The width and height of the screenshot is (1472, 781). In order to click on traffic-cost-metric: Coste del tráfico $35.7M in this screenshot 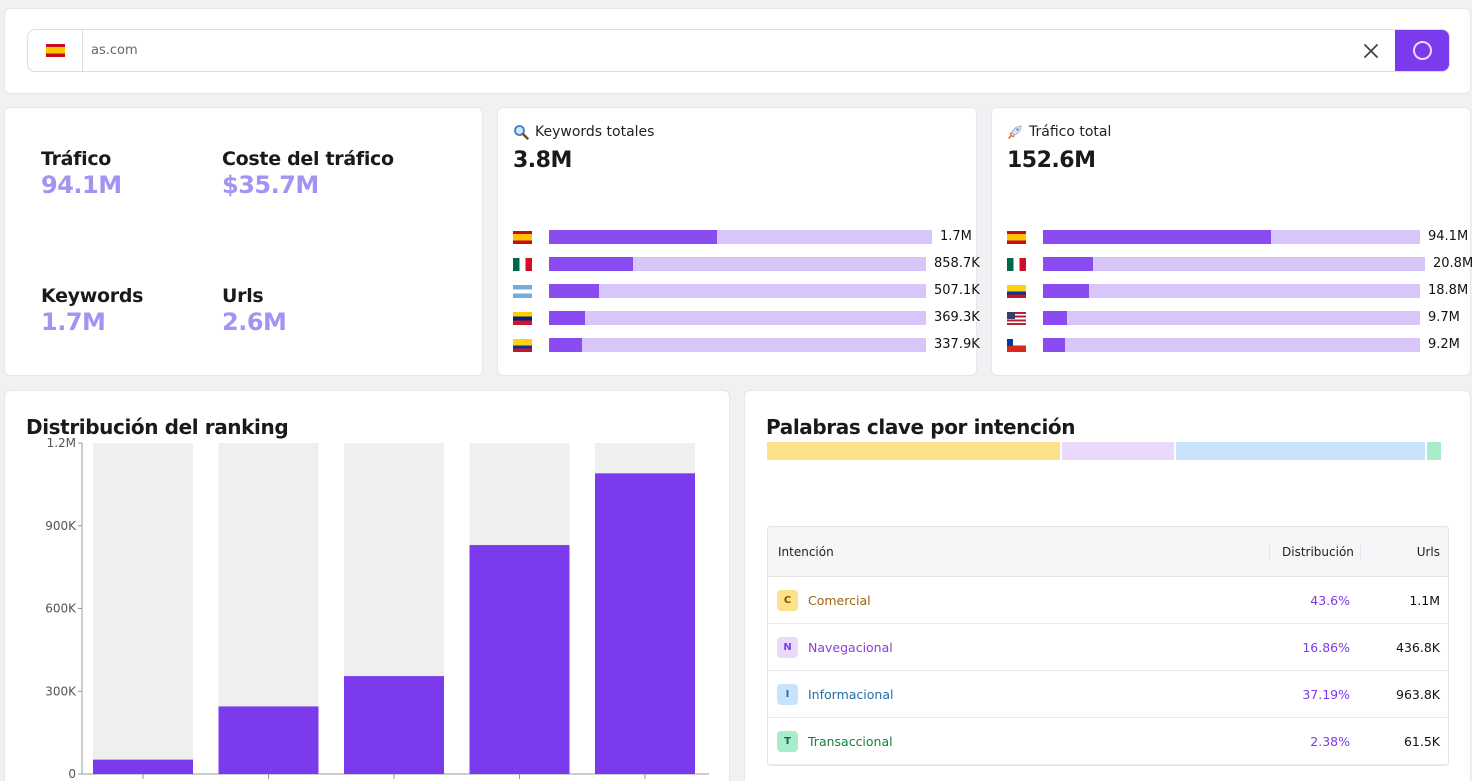, I will do `click(308, 173)`.